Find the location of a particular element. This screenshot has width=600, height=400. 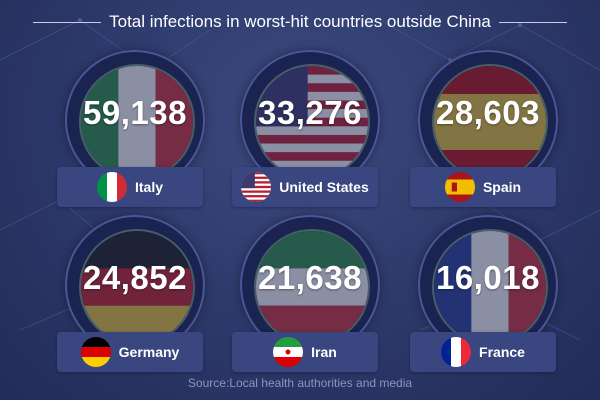

italy-flag-icon is located at coordinates (111, 187).